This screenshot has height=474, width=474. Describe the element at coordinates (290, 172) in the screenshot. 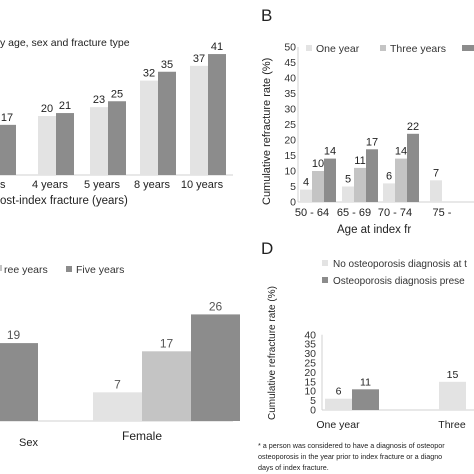

I see `panel-b-ytick-label: 10` at that location.